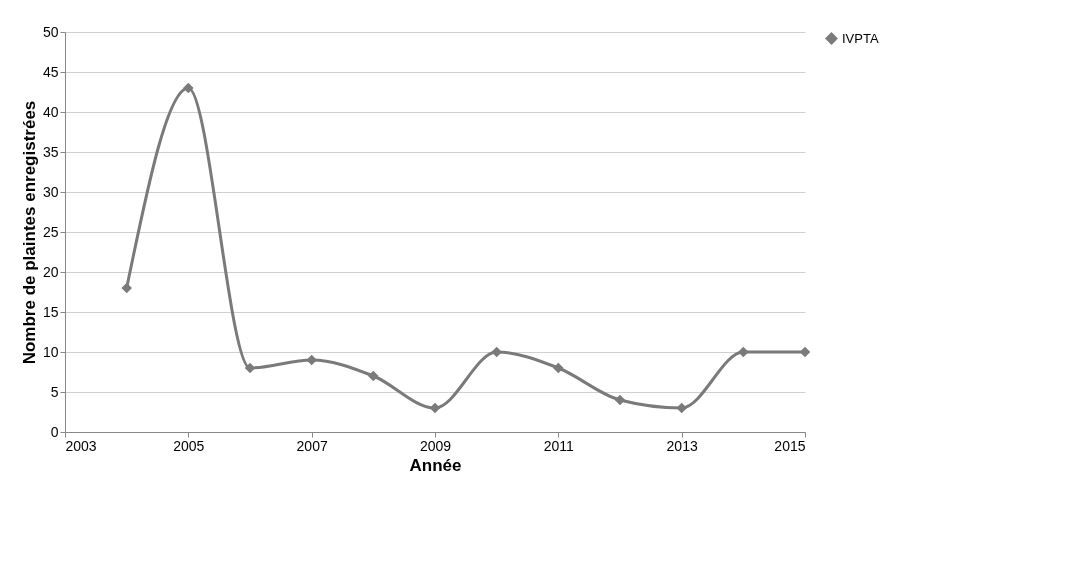 This screenshot has width=1069, height=565. I want to click on x-tick-label: 2009, so click(435, 445).